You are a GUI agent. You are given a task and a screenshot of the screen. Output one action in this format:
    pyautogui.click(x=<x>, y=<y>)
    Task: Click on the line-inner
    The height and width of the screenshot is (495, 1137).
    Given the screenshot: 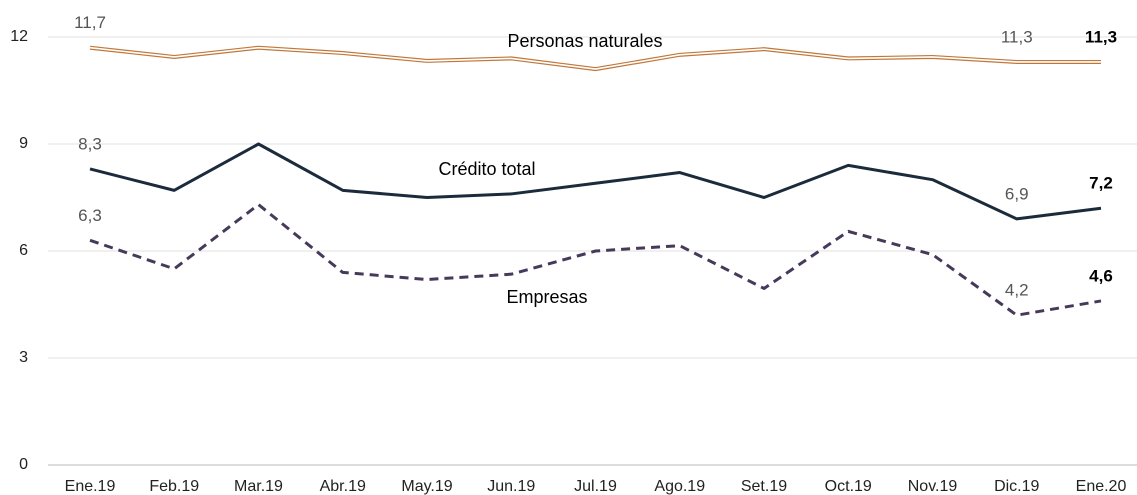 What is the action you would take?
    pyautogui.click(x=595, y=58)
    